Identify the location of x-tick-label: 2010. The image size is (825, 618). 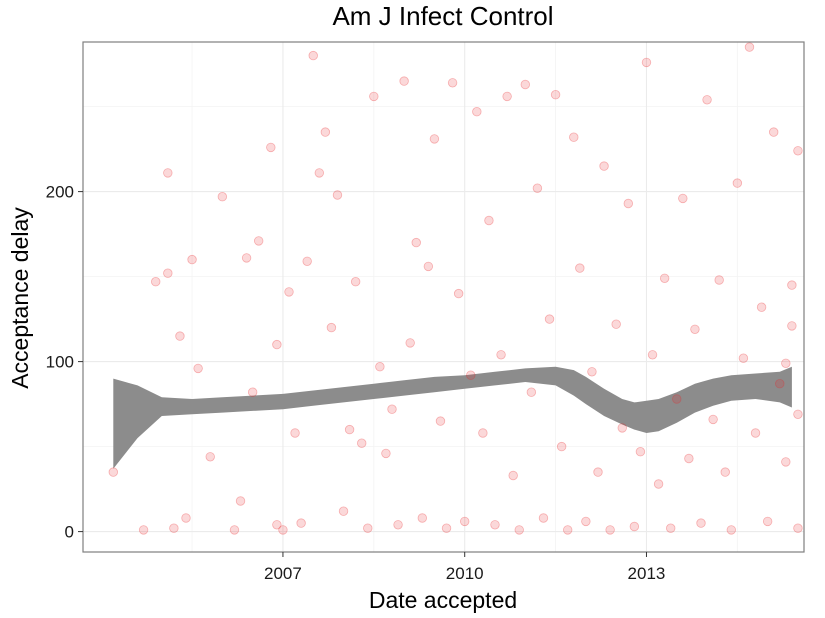
(465, 573).